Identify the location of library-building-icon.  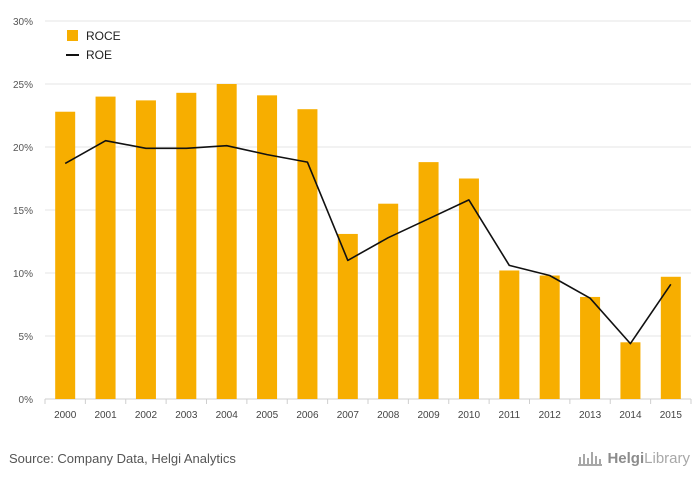
(590, 459).